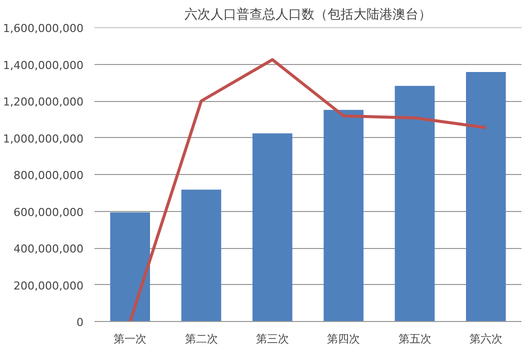  I want to click on chart-title: 六次人口普查总人口数（包括大陆港澳台）, so click(308, 14).